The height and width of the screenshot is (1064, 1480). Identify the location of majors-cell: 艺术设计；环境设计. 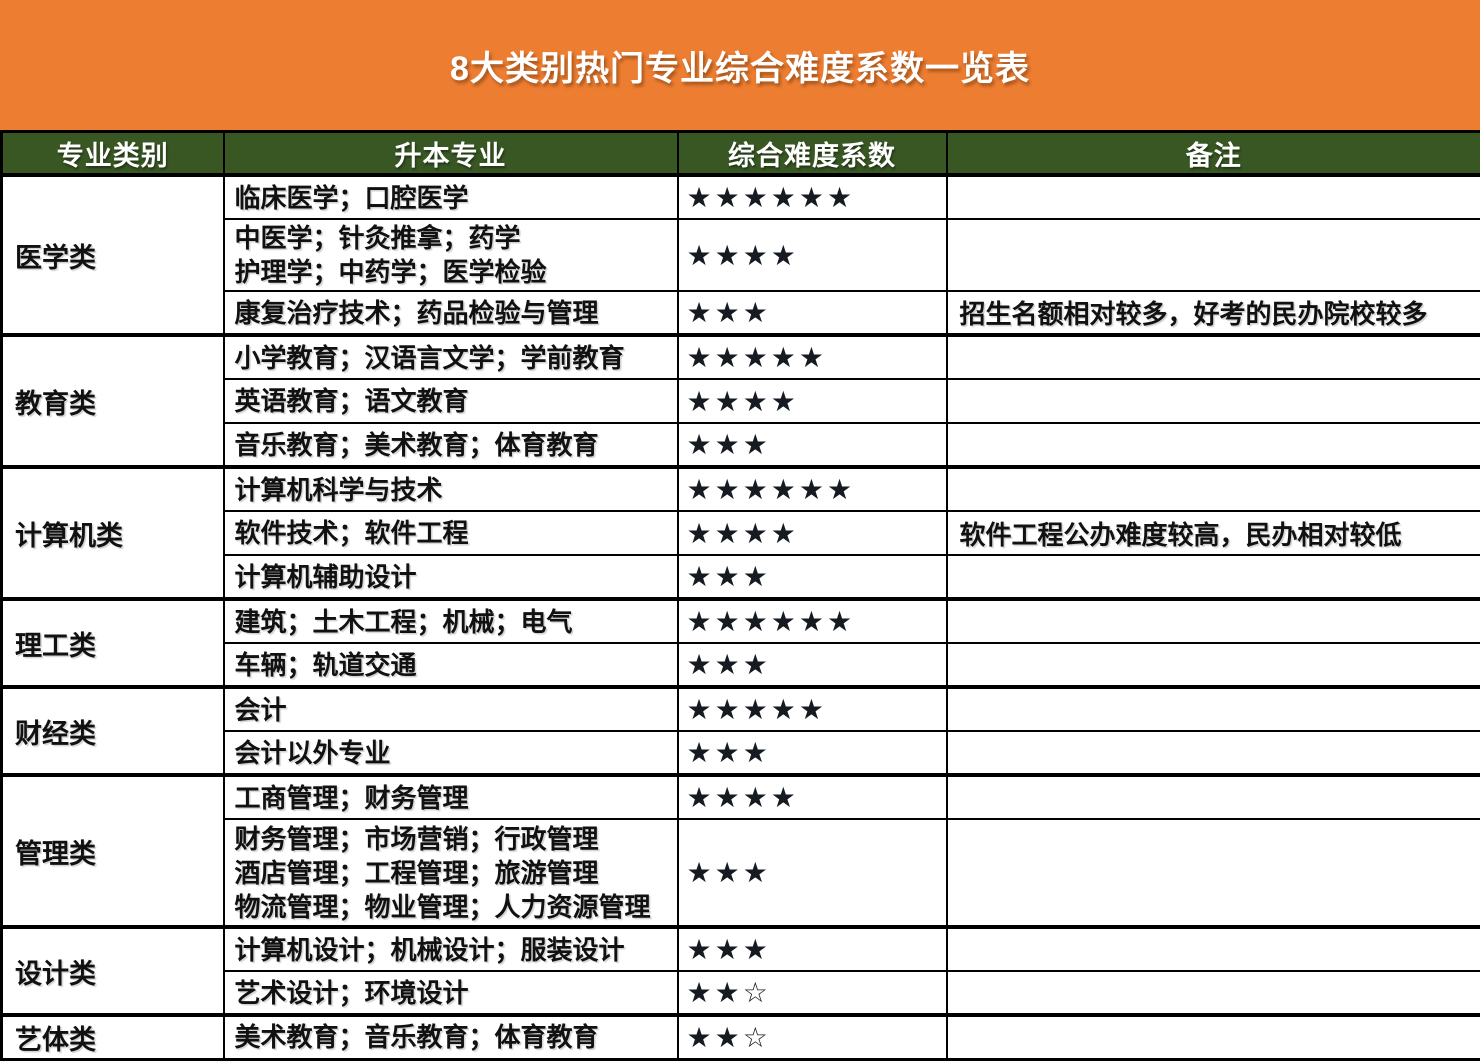
(450, 993).